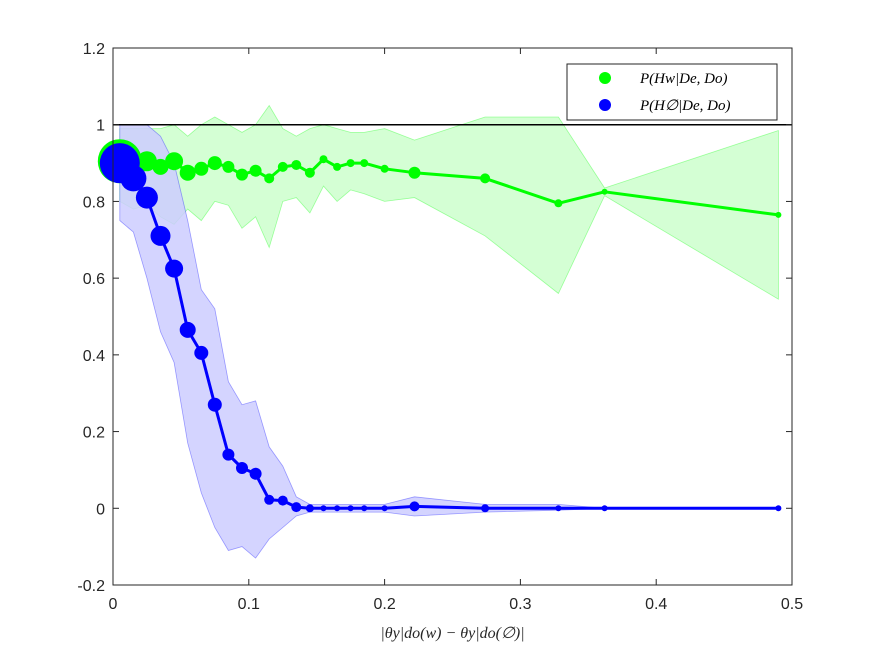 The width and height of the screenshot is (875, 656). Describe the element at coordinates (91, 586) in the screenshot. I see `y-tick-label: -0.2` at that location.